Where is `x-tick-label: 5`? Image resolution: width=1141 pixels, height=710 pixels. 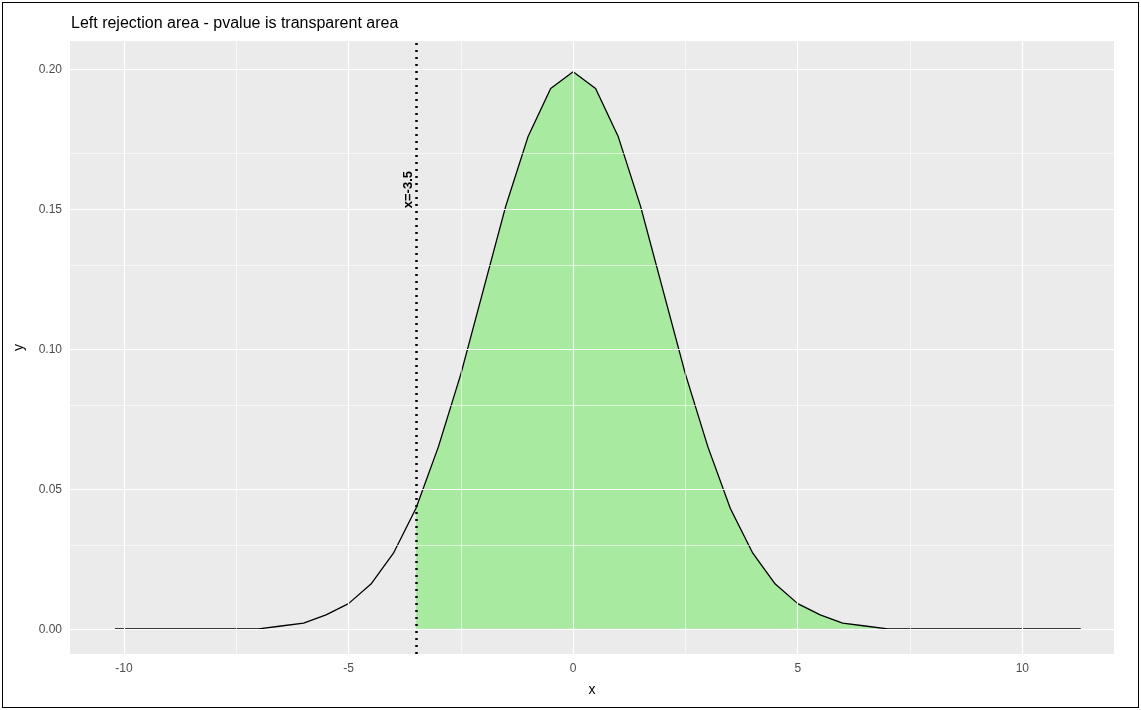
x-tick-label: 5 is located at coordinates (798, 668).